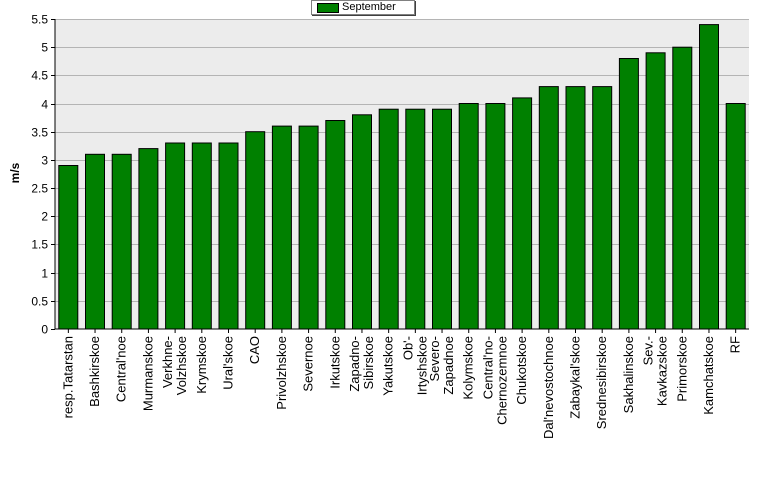  I want to click on x-tick-label-line: Sakhalinskoe, so click(628, 374).